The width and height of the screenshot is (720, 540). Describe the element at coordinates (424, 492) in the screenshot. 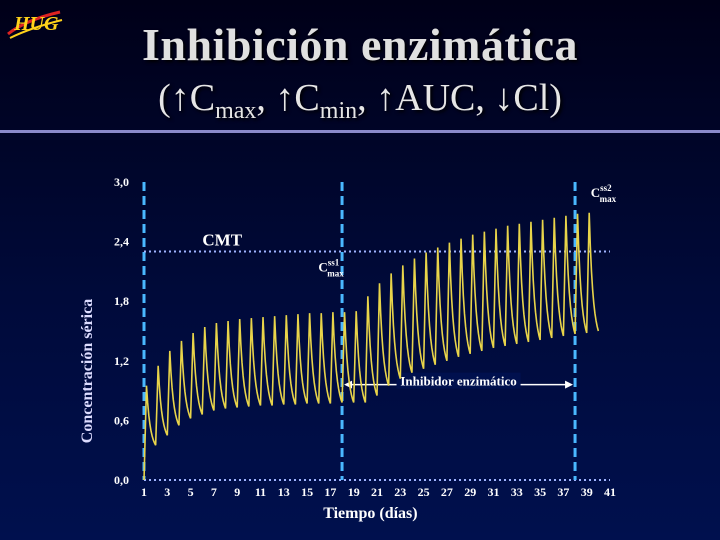

I see `x-tick-label: 25` at that location.